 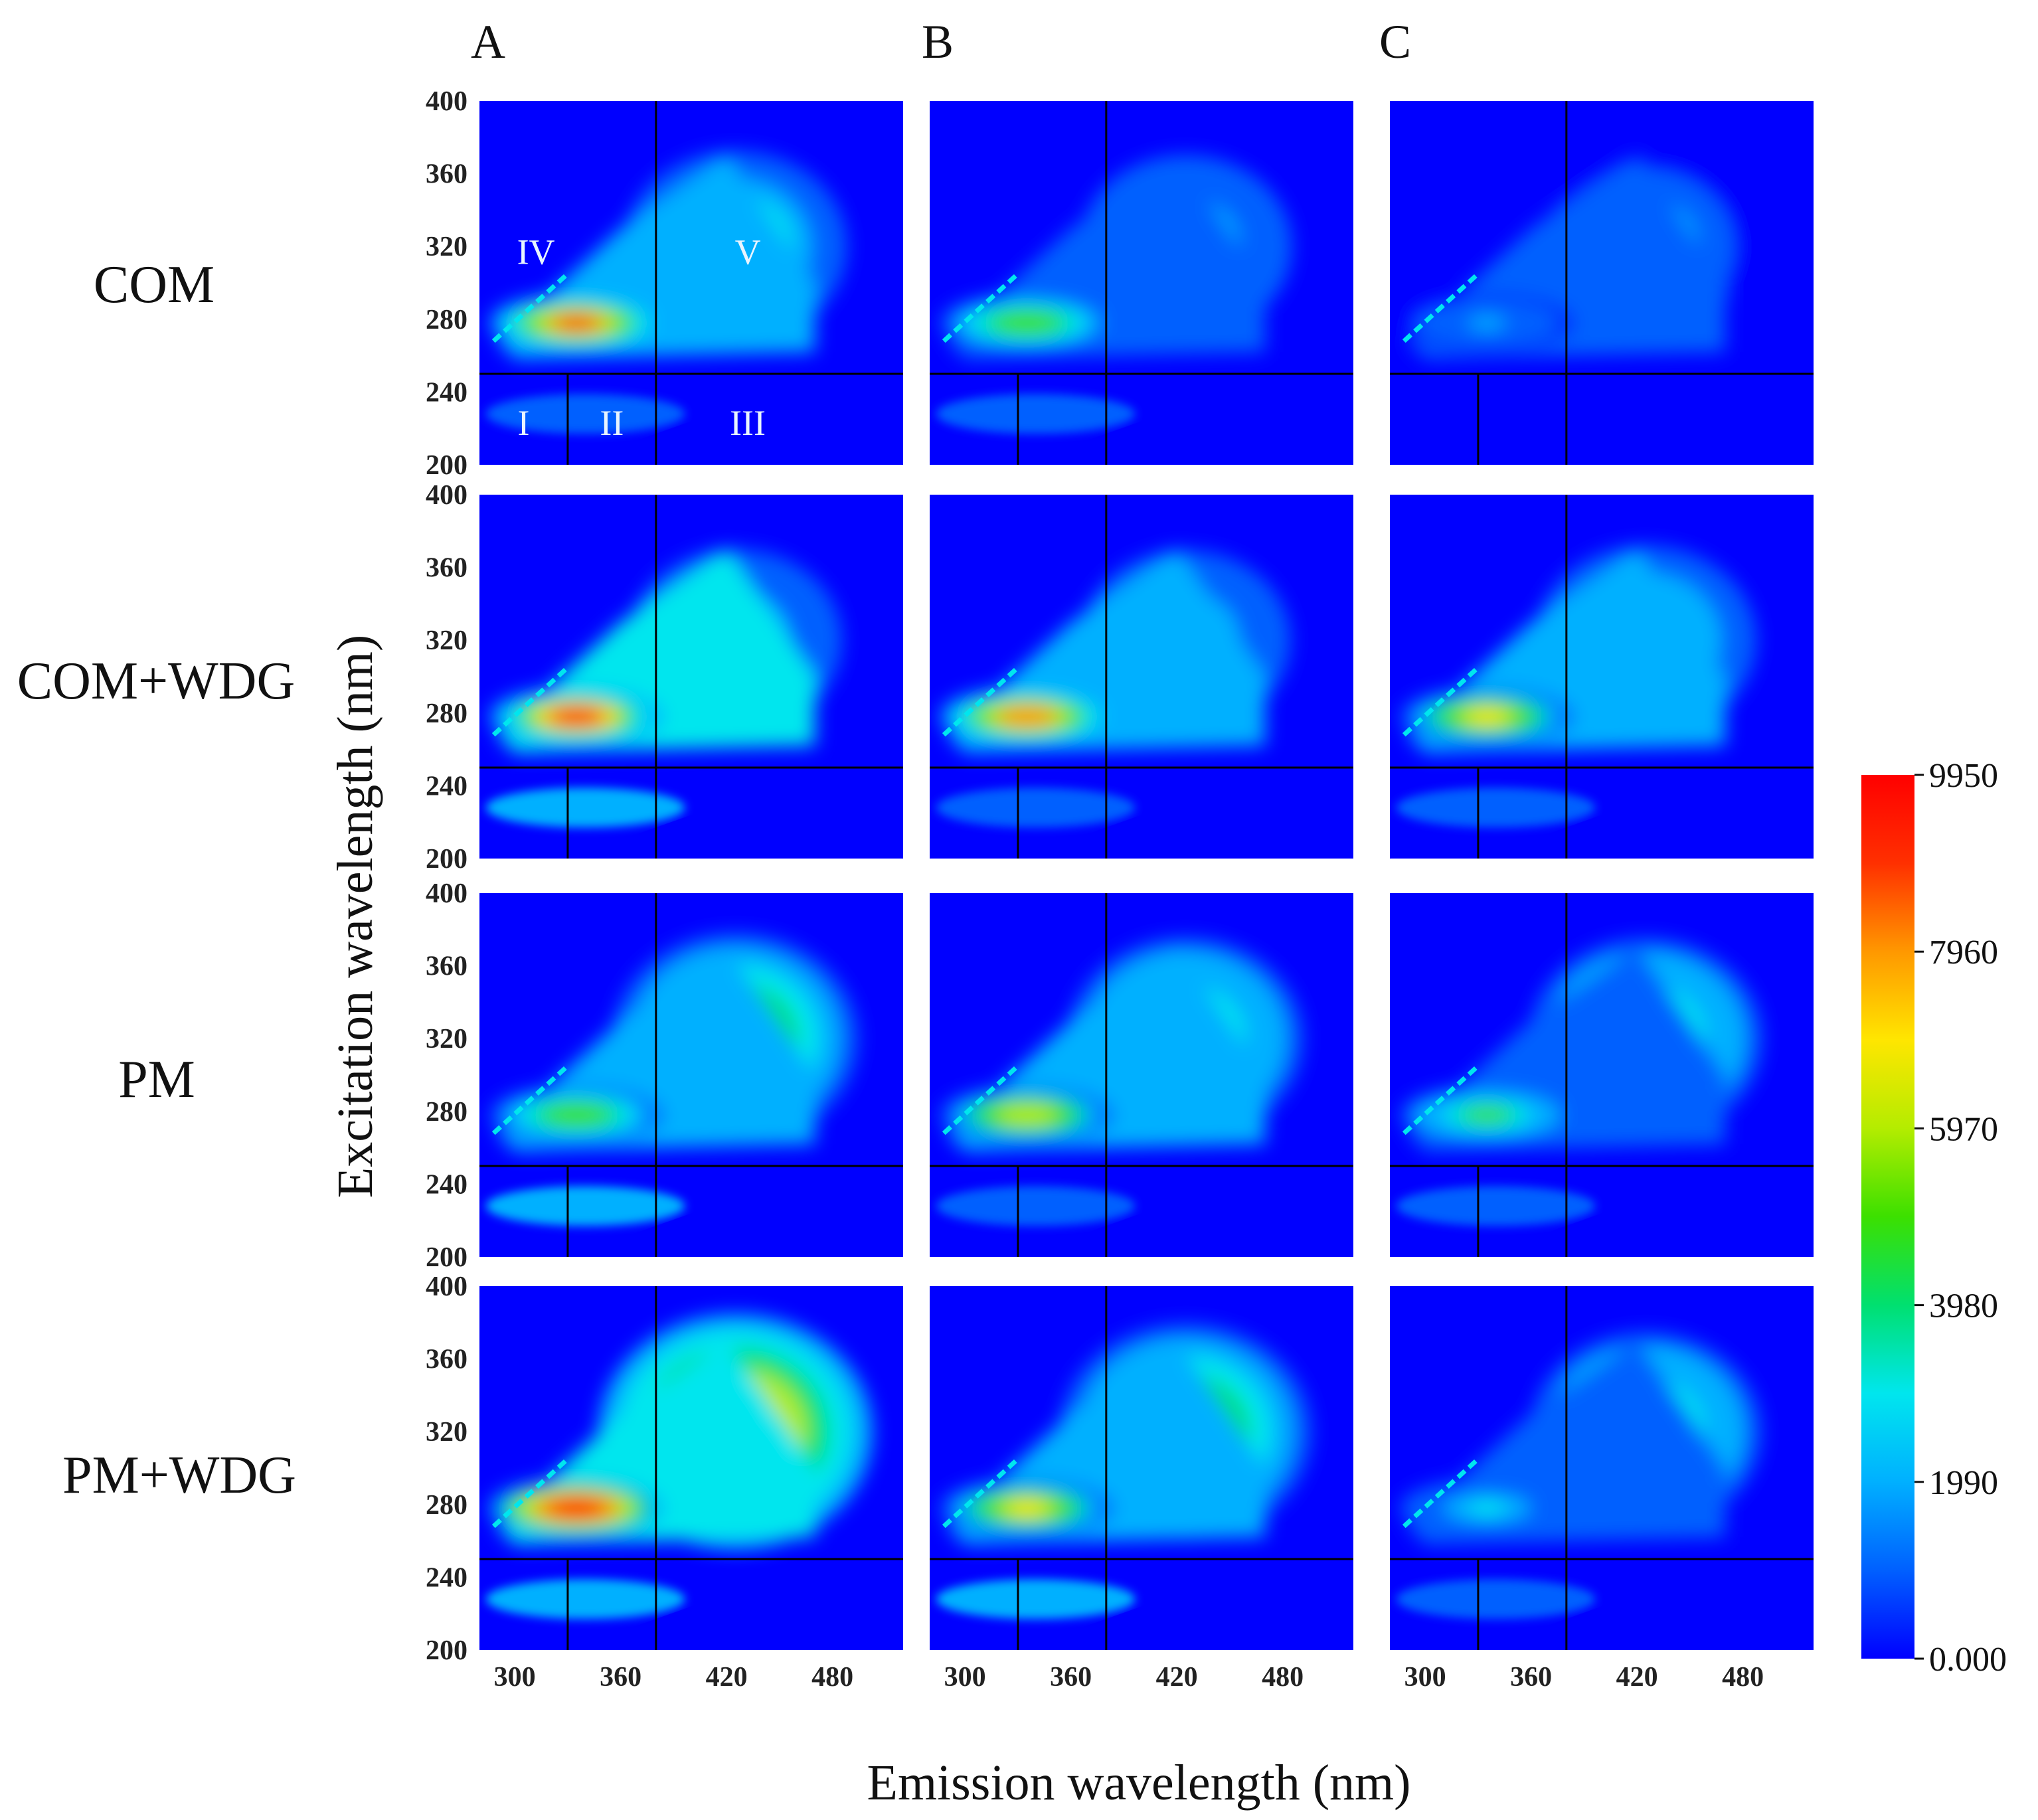 What do you see at coordinates (179, 1475) in the screenshot?
I see `row-label-pm-wdg: PM+WDG` at bounding box center [179, 1475].